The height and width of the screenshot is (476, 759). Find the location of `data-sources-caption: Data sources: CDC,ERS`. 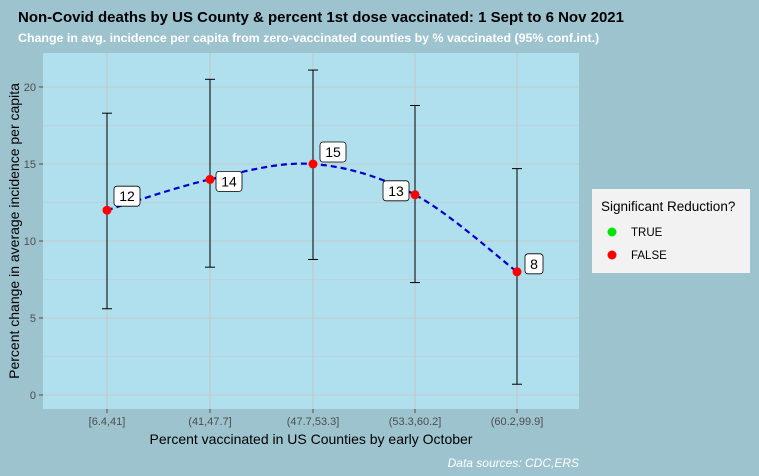

data-sources-caption: Data sources: CDC,ERS is located at coordinates (513, 463).